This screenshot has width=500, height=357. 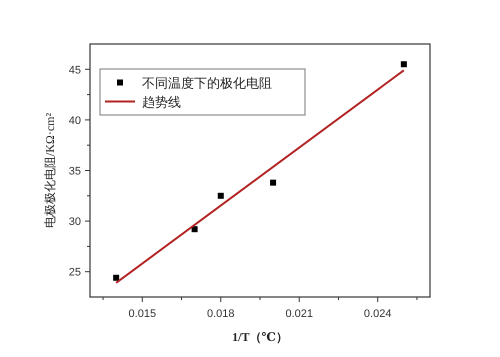 I want to click on y-axis-title: 电极极化电阻/KΩ·cm², so click(x=50, y=170).